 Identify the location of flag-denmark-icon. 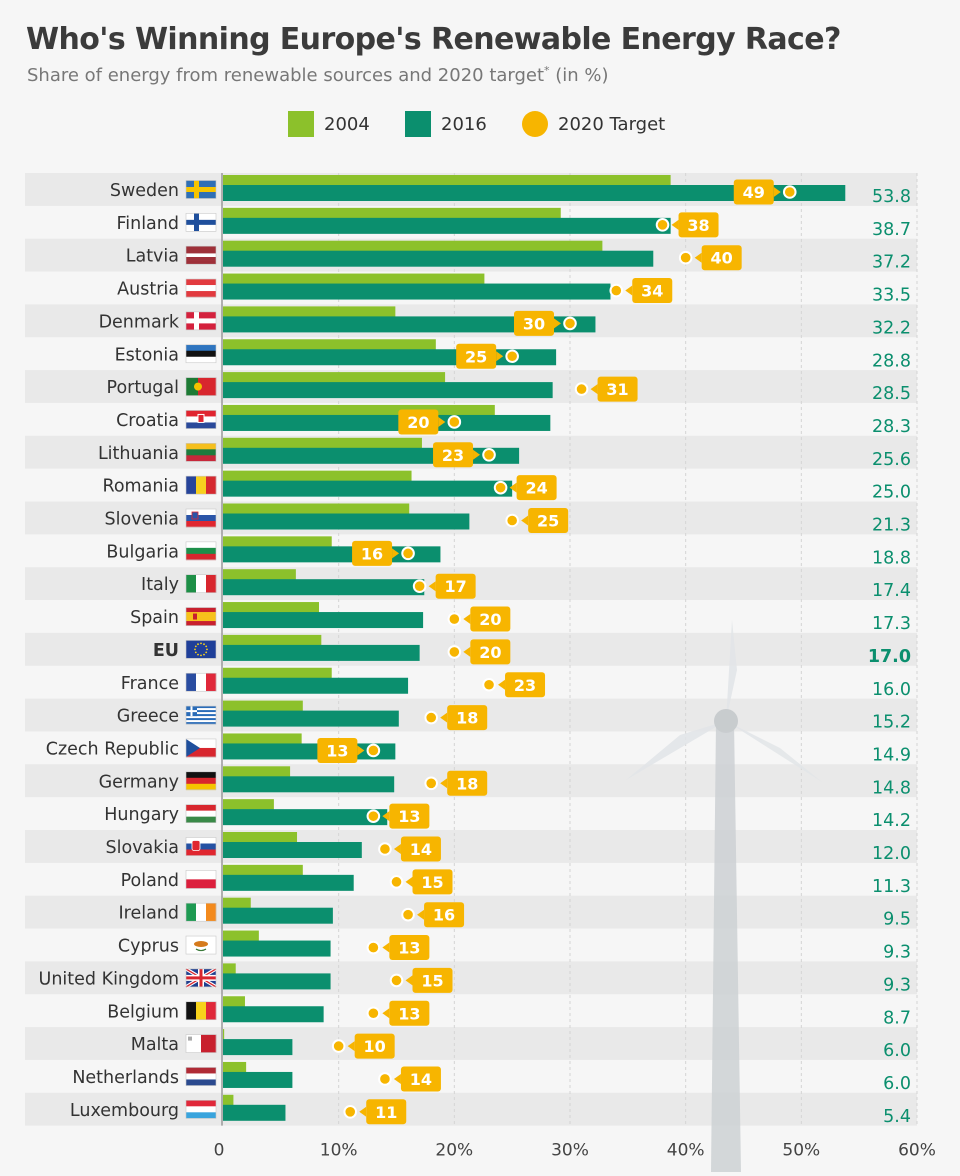
(201, 321).